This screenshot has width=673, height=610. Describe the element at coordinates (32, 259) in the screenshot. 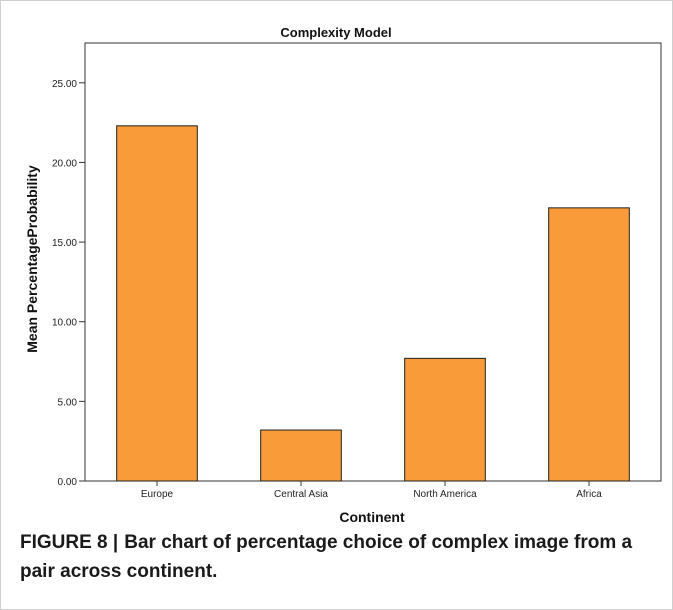

I see `y-axis-title: Mean PercentageProbability` at that location.